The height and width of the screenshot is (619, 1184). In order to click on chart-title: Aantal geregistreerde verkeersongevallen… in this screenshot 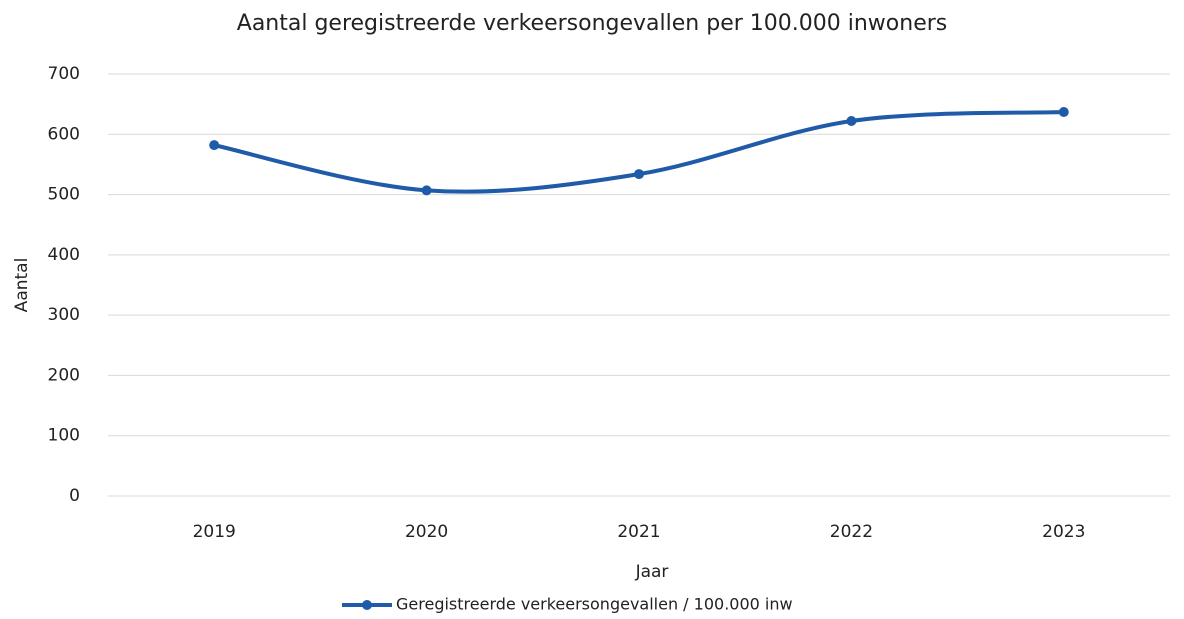, I will do `click(592, 23)`.